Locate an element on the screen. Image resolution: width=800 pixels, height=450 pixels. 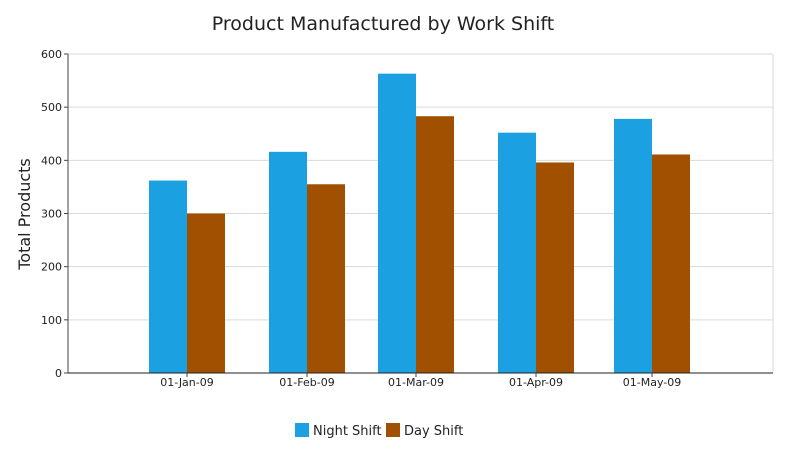
y-tick-label: 300 is located at coordinates (51, 214).